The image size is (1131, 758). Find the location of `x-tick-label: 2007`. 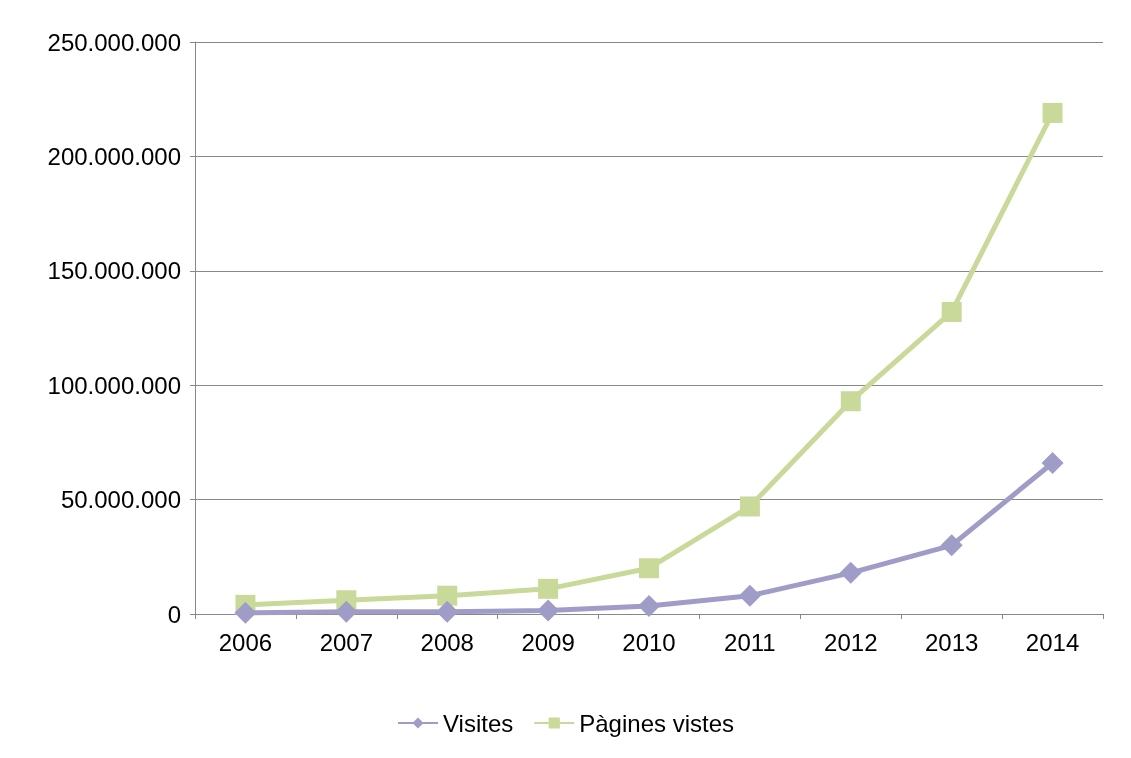

x-tick-label: 2007 is located at coordinates (346, 642).